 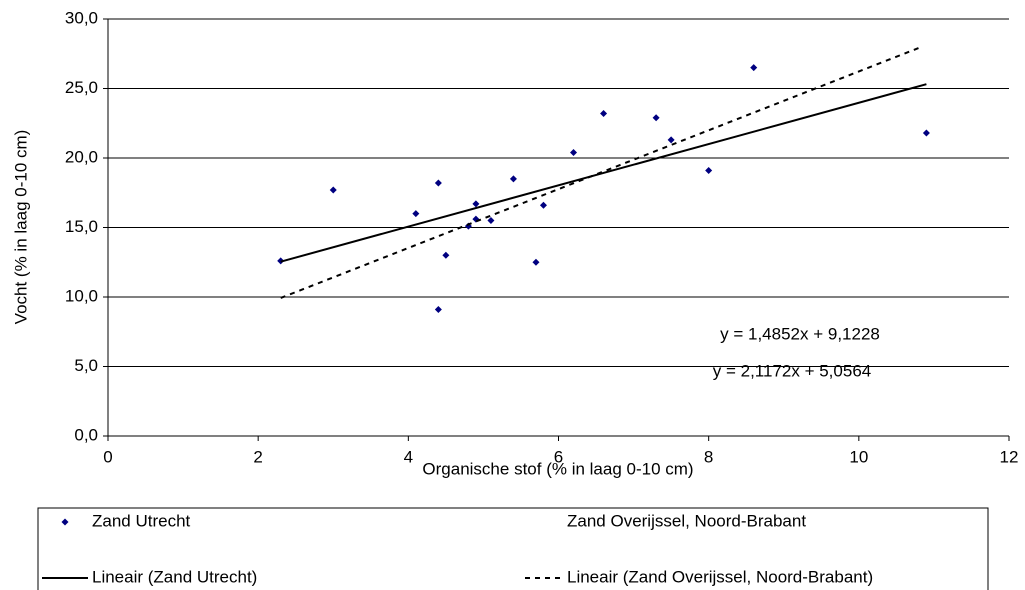 What do you see at coordinates (81, 226) in the screenshot?
I see `y-tick-label: 15,0` at bounding box center [81, 226].